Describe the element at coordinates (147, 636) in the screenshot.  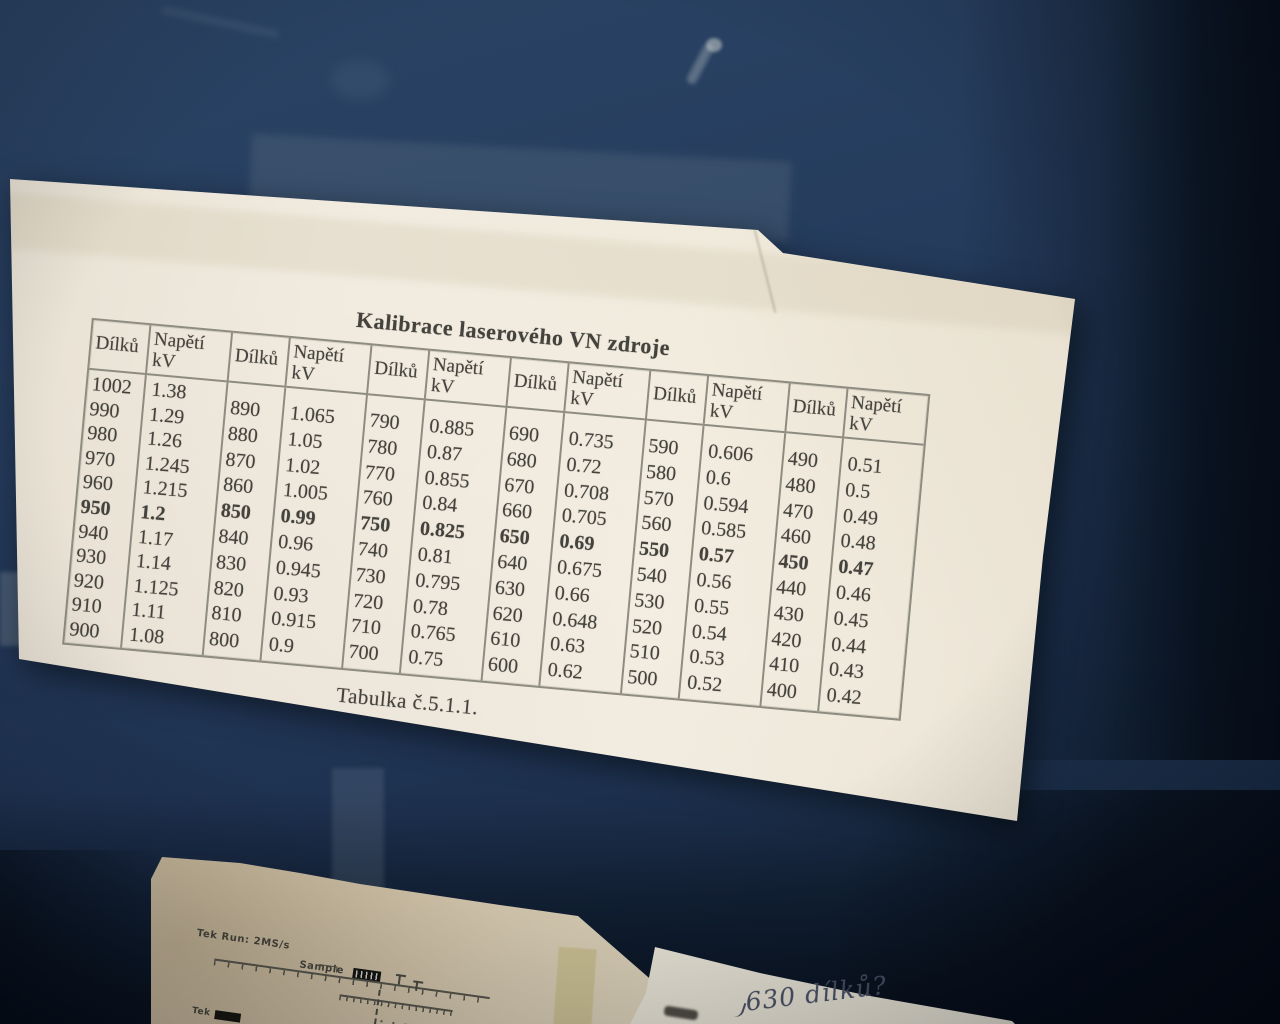
I see `napeti-value: 1.08` at that location.